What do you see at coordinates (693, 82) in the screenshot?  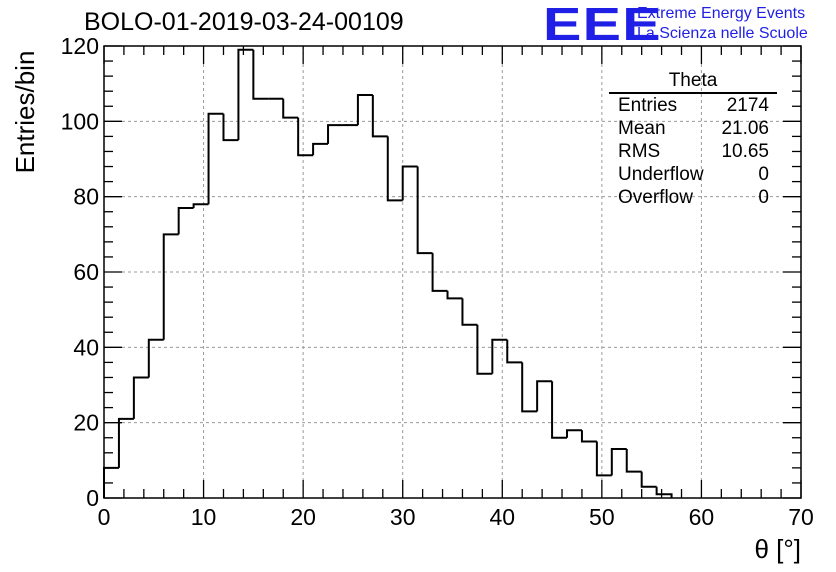 I see `stats-title: Theta` at bounding box center [693, 82].